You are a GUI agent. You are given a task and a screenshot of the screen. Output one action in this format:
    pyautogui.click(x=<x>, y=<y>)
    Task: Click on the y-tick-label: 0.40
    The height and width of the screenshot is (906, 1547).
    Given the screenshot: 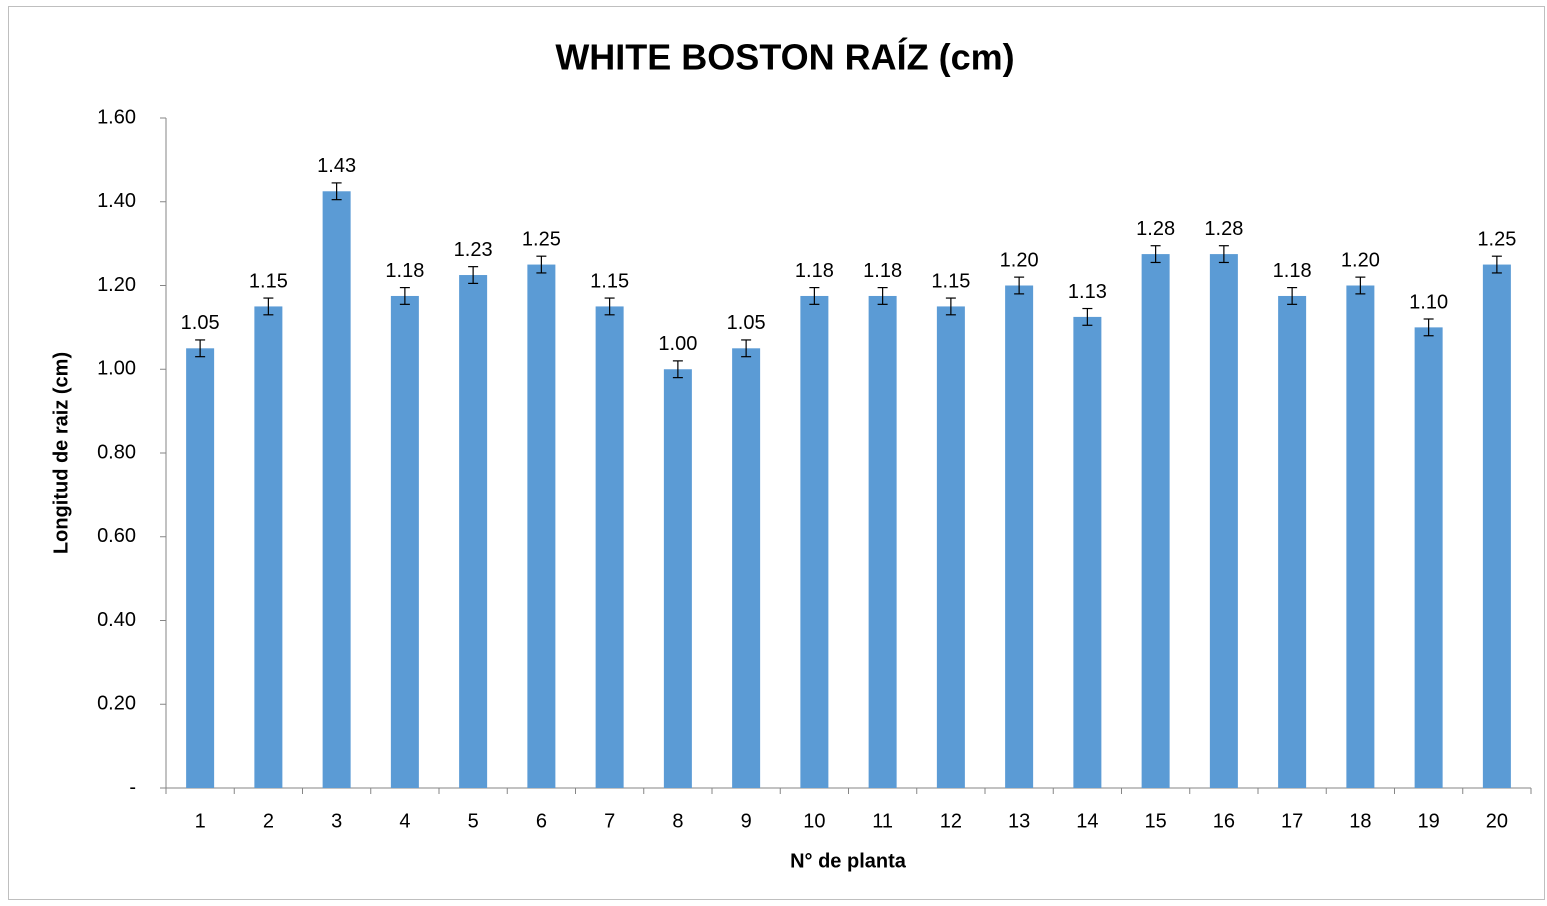 What is the action you would take?
    pyautogui.click(x=116, y=620)
    